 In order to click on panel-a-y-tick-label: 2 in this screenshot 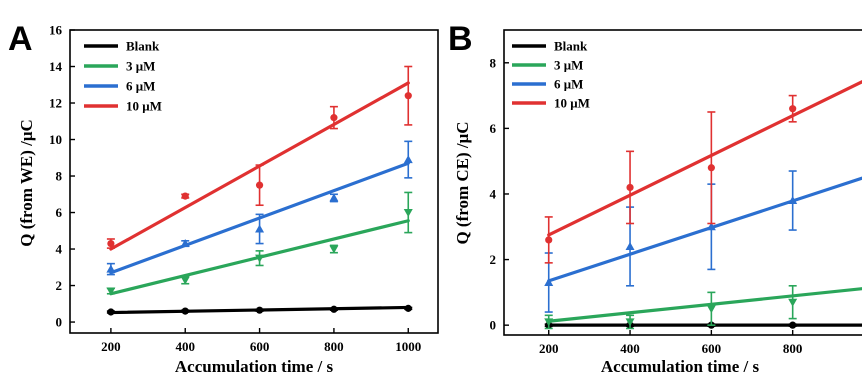, I will do `click(59, 285)`.